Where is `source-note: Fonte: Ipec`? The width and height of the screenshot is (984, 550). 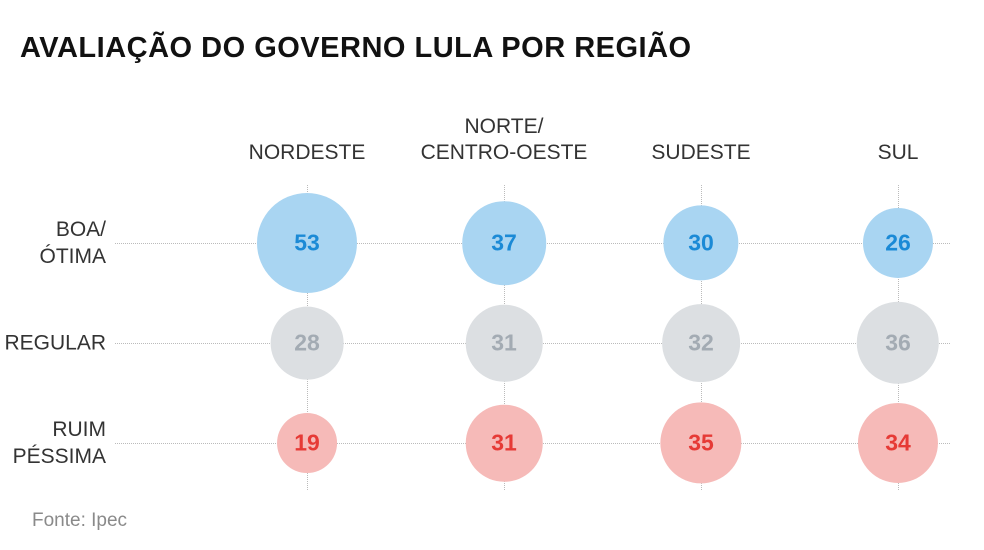
source-note: Fonte: Ipec is located at coordinates (80, 520).